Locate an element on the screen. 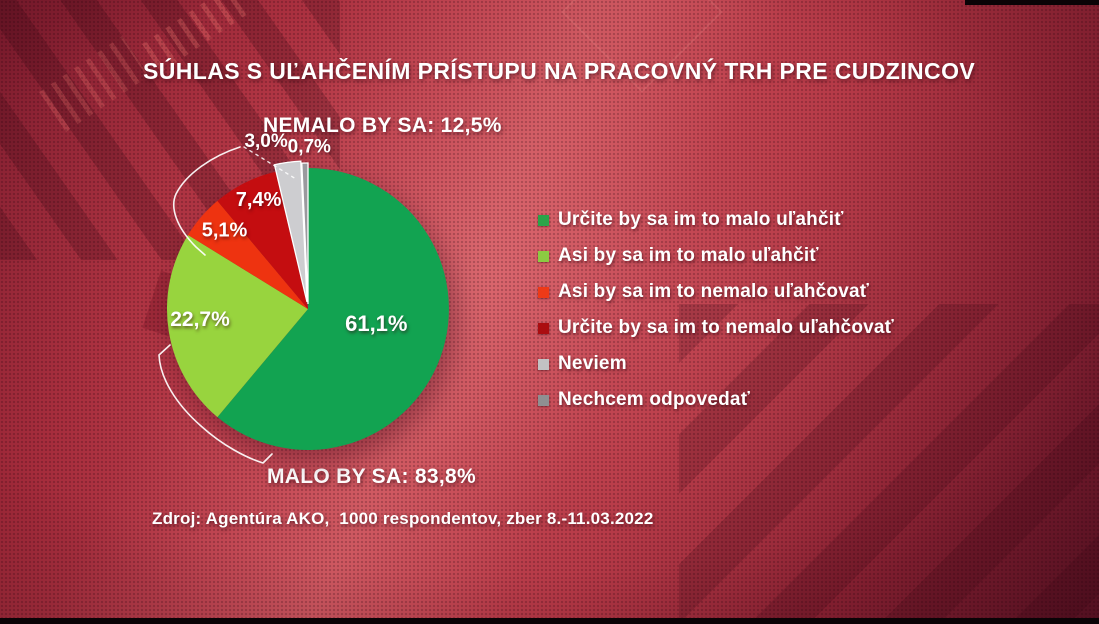 This screenshot has width=1099, height=624. legend-label: Určite by sa im to malo uľahčiť is located at coordinates (701, 219).